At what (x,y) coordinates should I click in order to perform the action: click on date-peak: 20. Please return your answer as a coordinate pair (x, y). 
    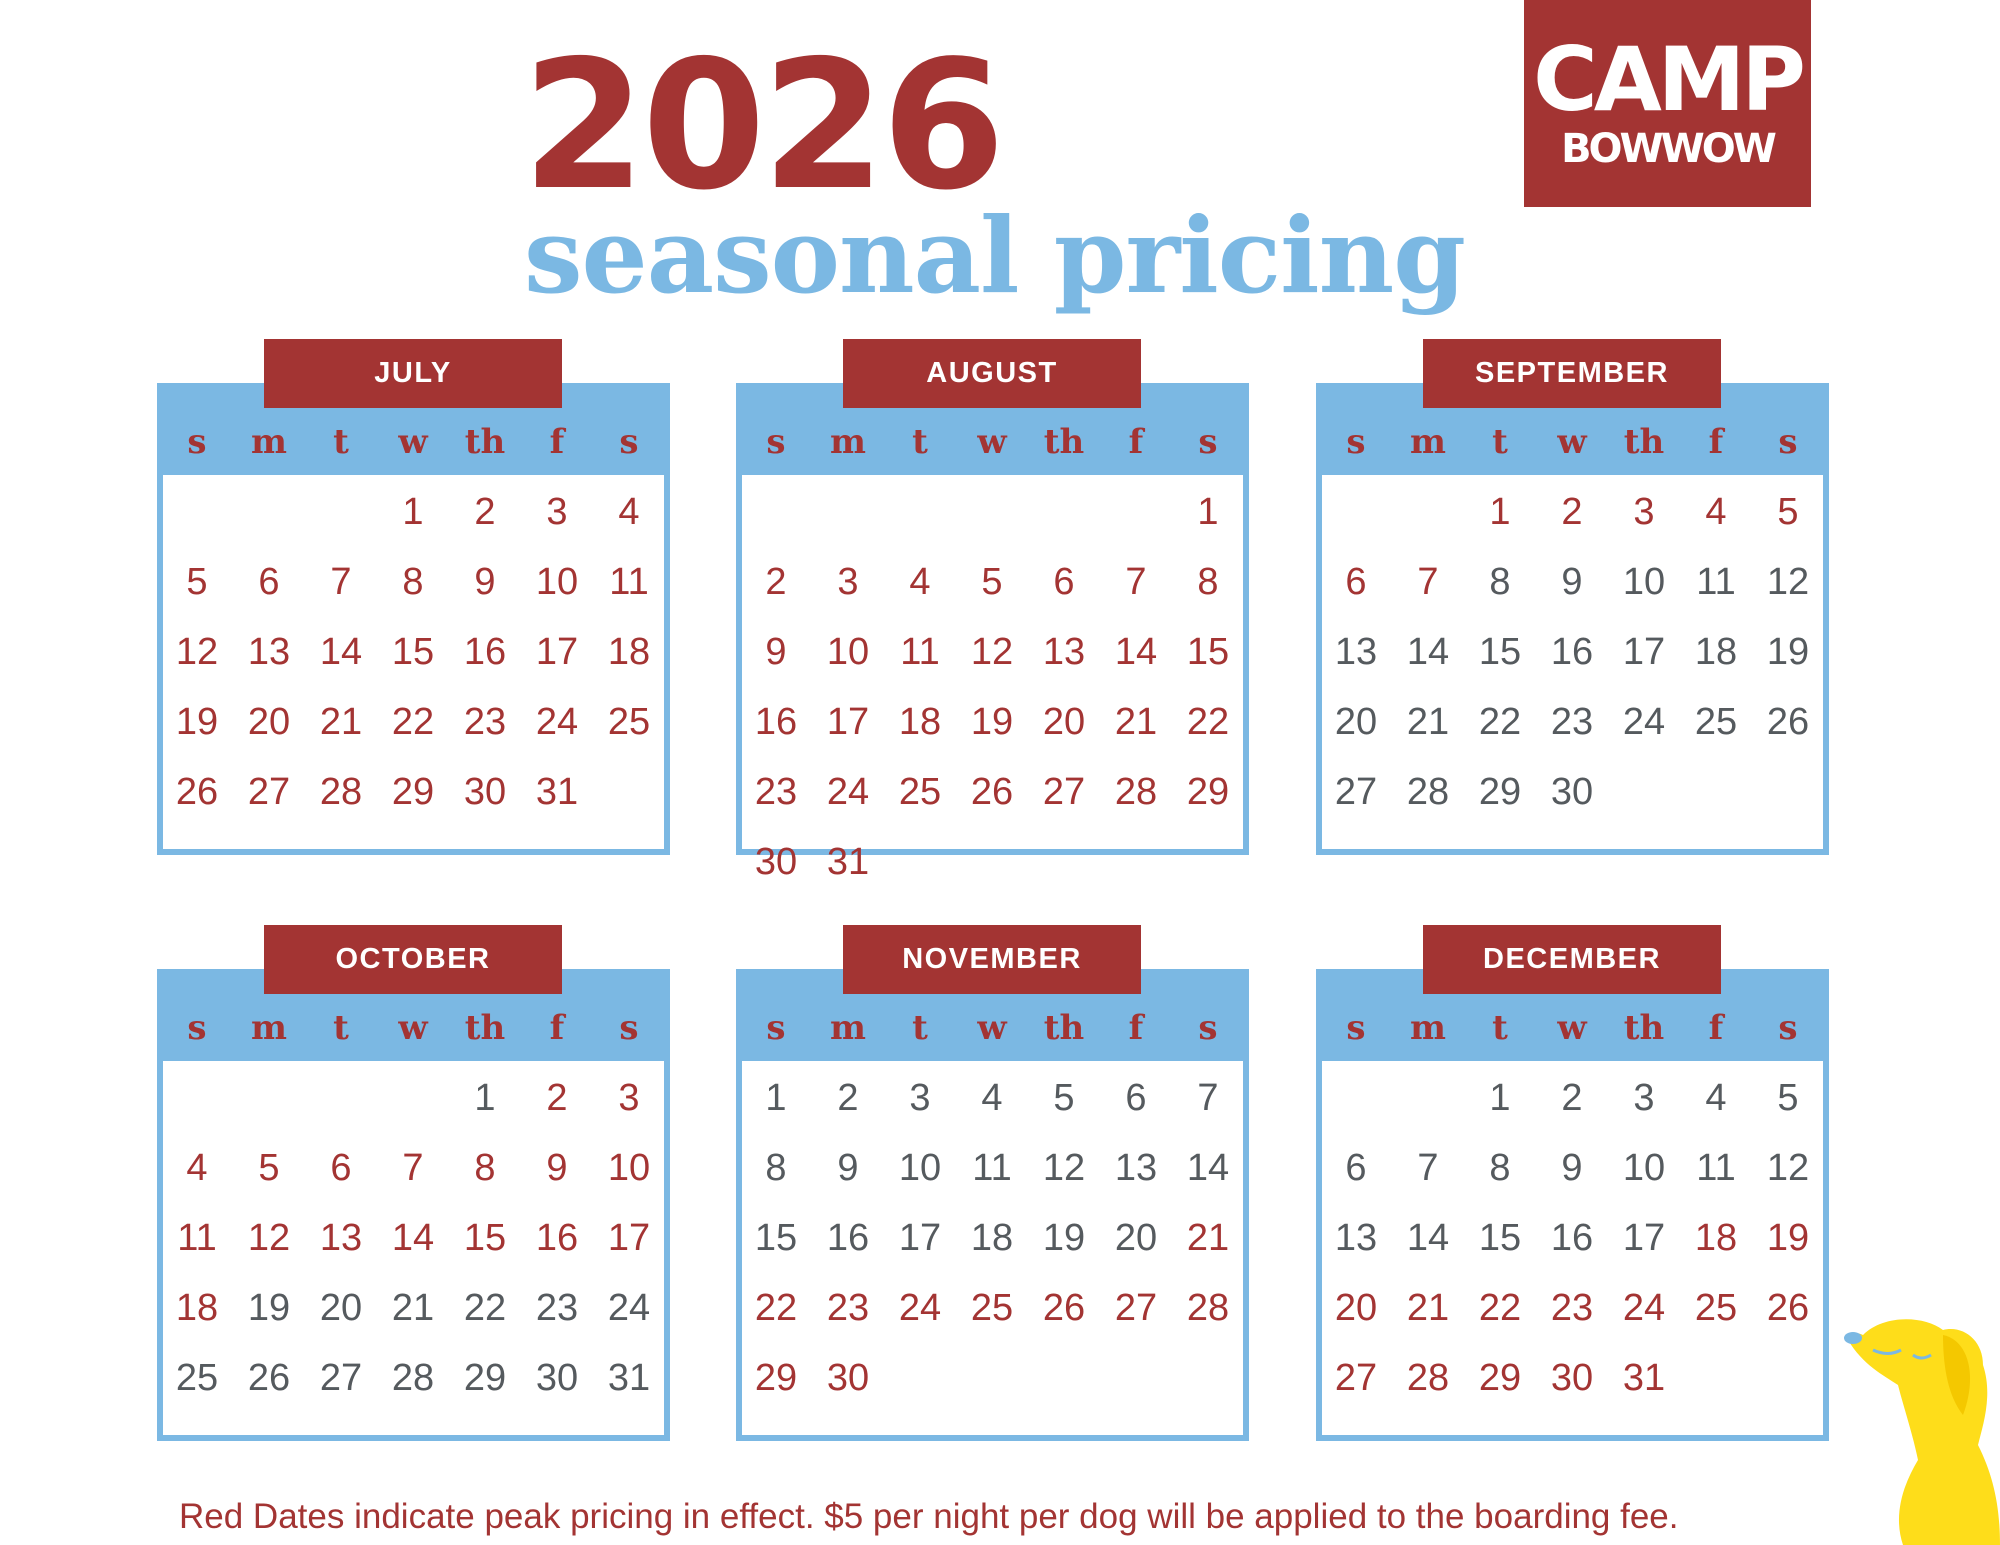
    Looking at the image, I should click on (269, 722).